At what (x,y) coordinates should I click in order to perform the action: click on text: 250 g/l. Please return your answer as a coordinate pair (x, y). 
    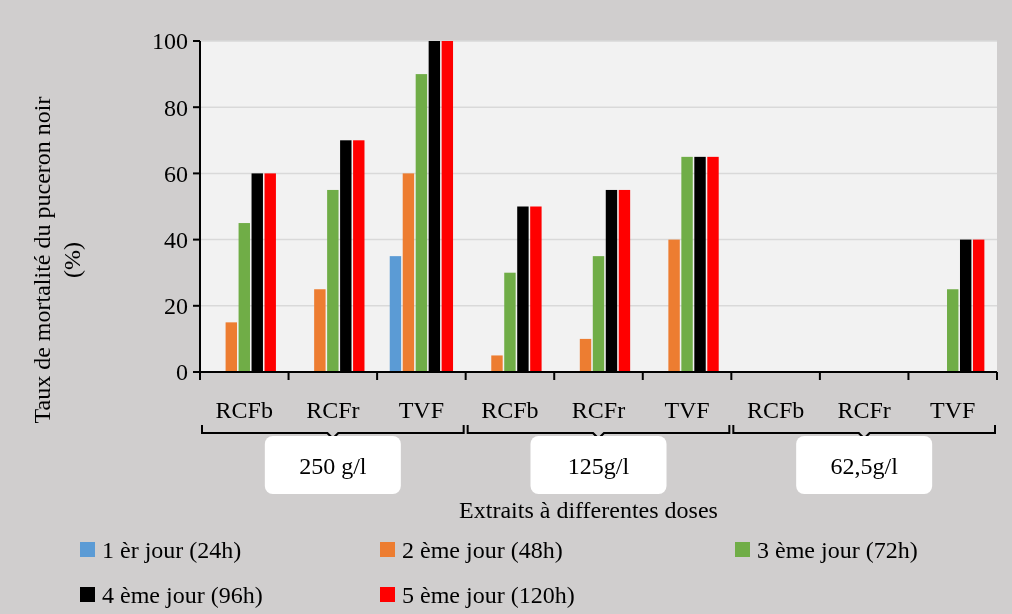
    Looking at the image, I should click on (333, 466).